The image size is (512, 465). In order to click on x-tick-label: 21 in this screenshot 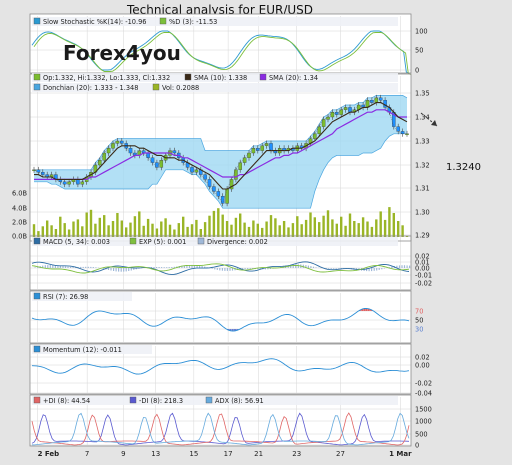, I will do `click(258, 454)`.